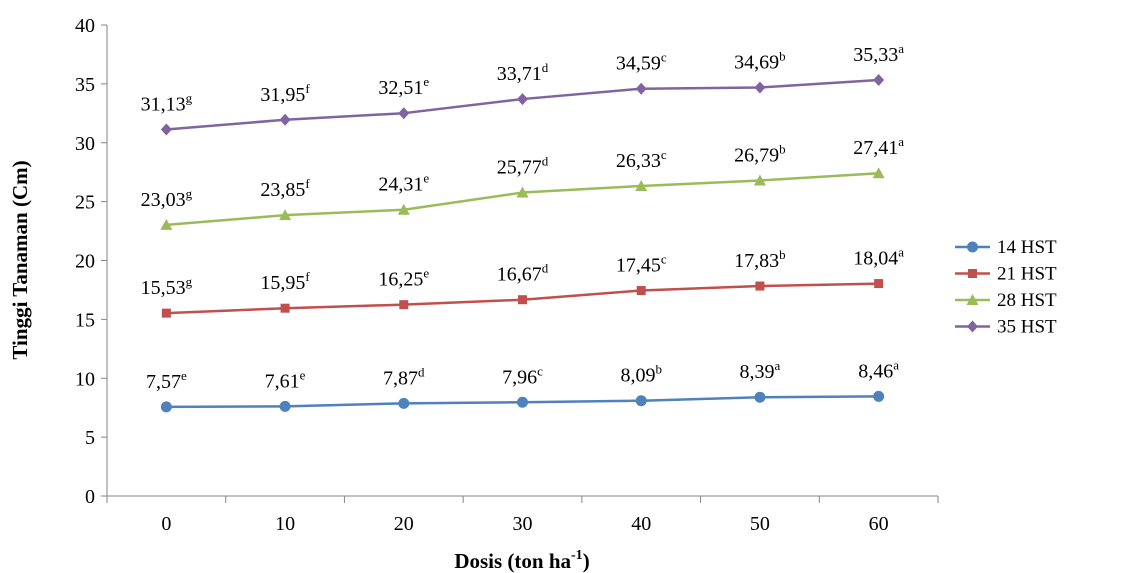 The height and width of the screenshot is (573, 1129). I want to click on x-axis: 0 10 20 30 40 50 60, so click(522, 515).